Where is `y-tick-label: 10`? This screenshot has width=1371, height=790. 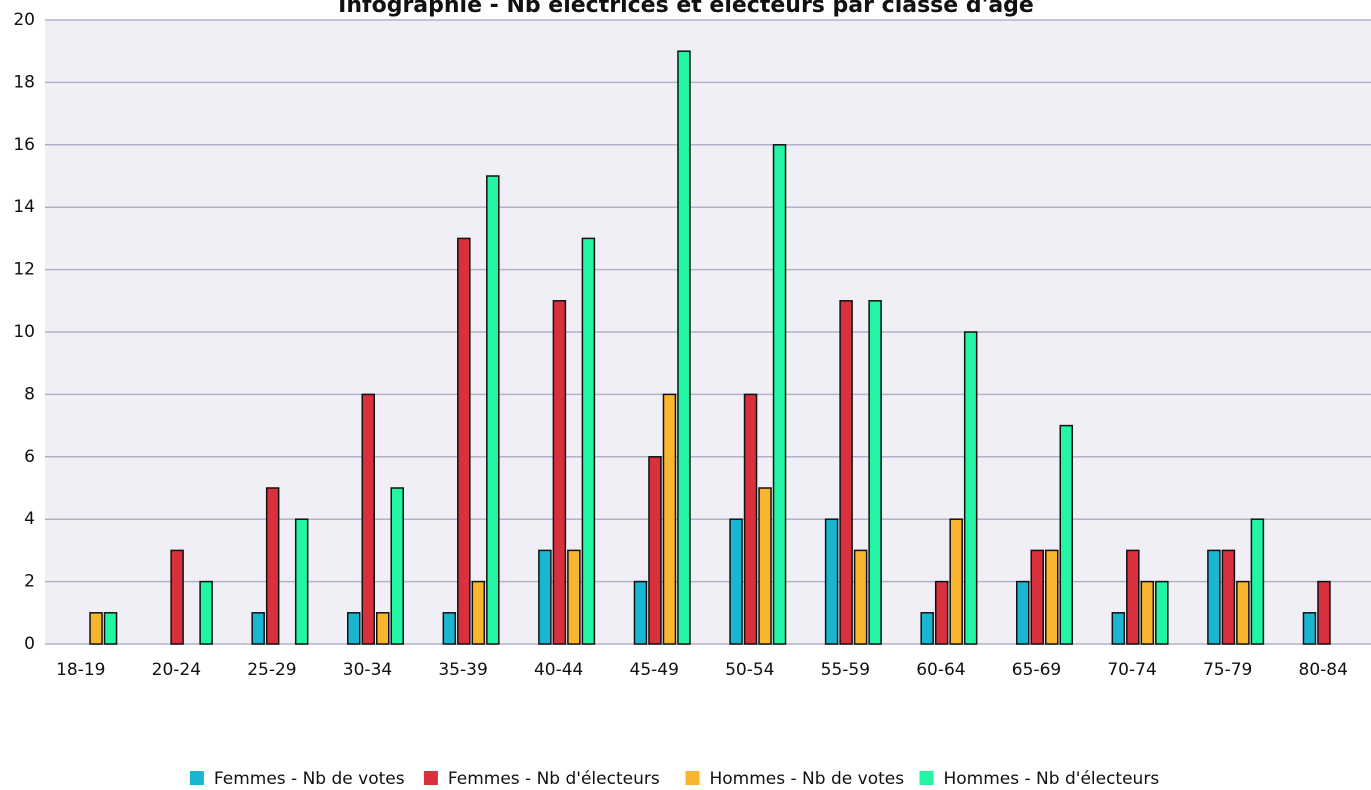 y-tick-label: 10 is located at coordinates (24, 332).